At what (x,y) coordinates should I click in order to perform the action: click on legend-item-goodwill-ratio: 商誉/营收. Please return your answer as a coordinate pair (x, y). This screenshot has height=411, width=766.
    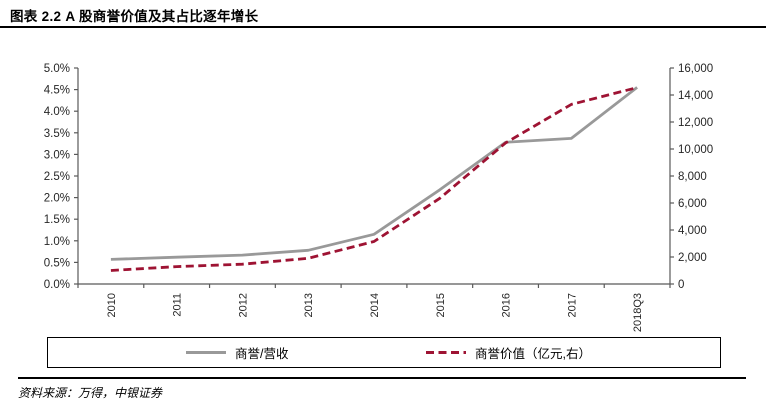
    Looking at the image, I should click on (237, 352).